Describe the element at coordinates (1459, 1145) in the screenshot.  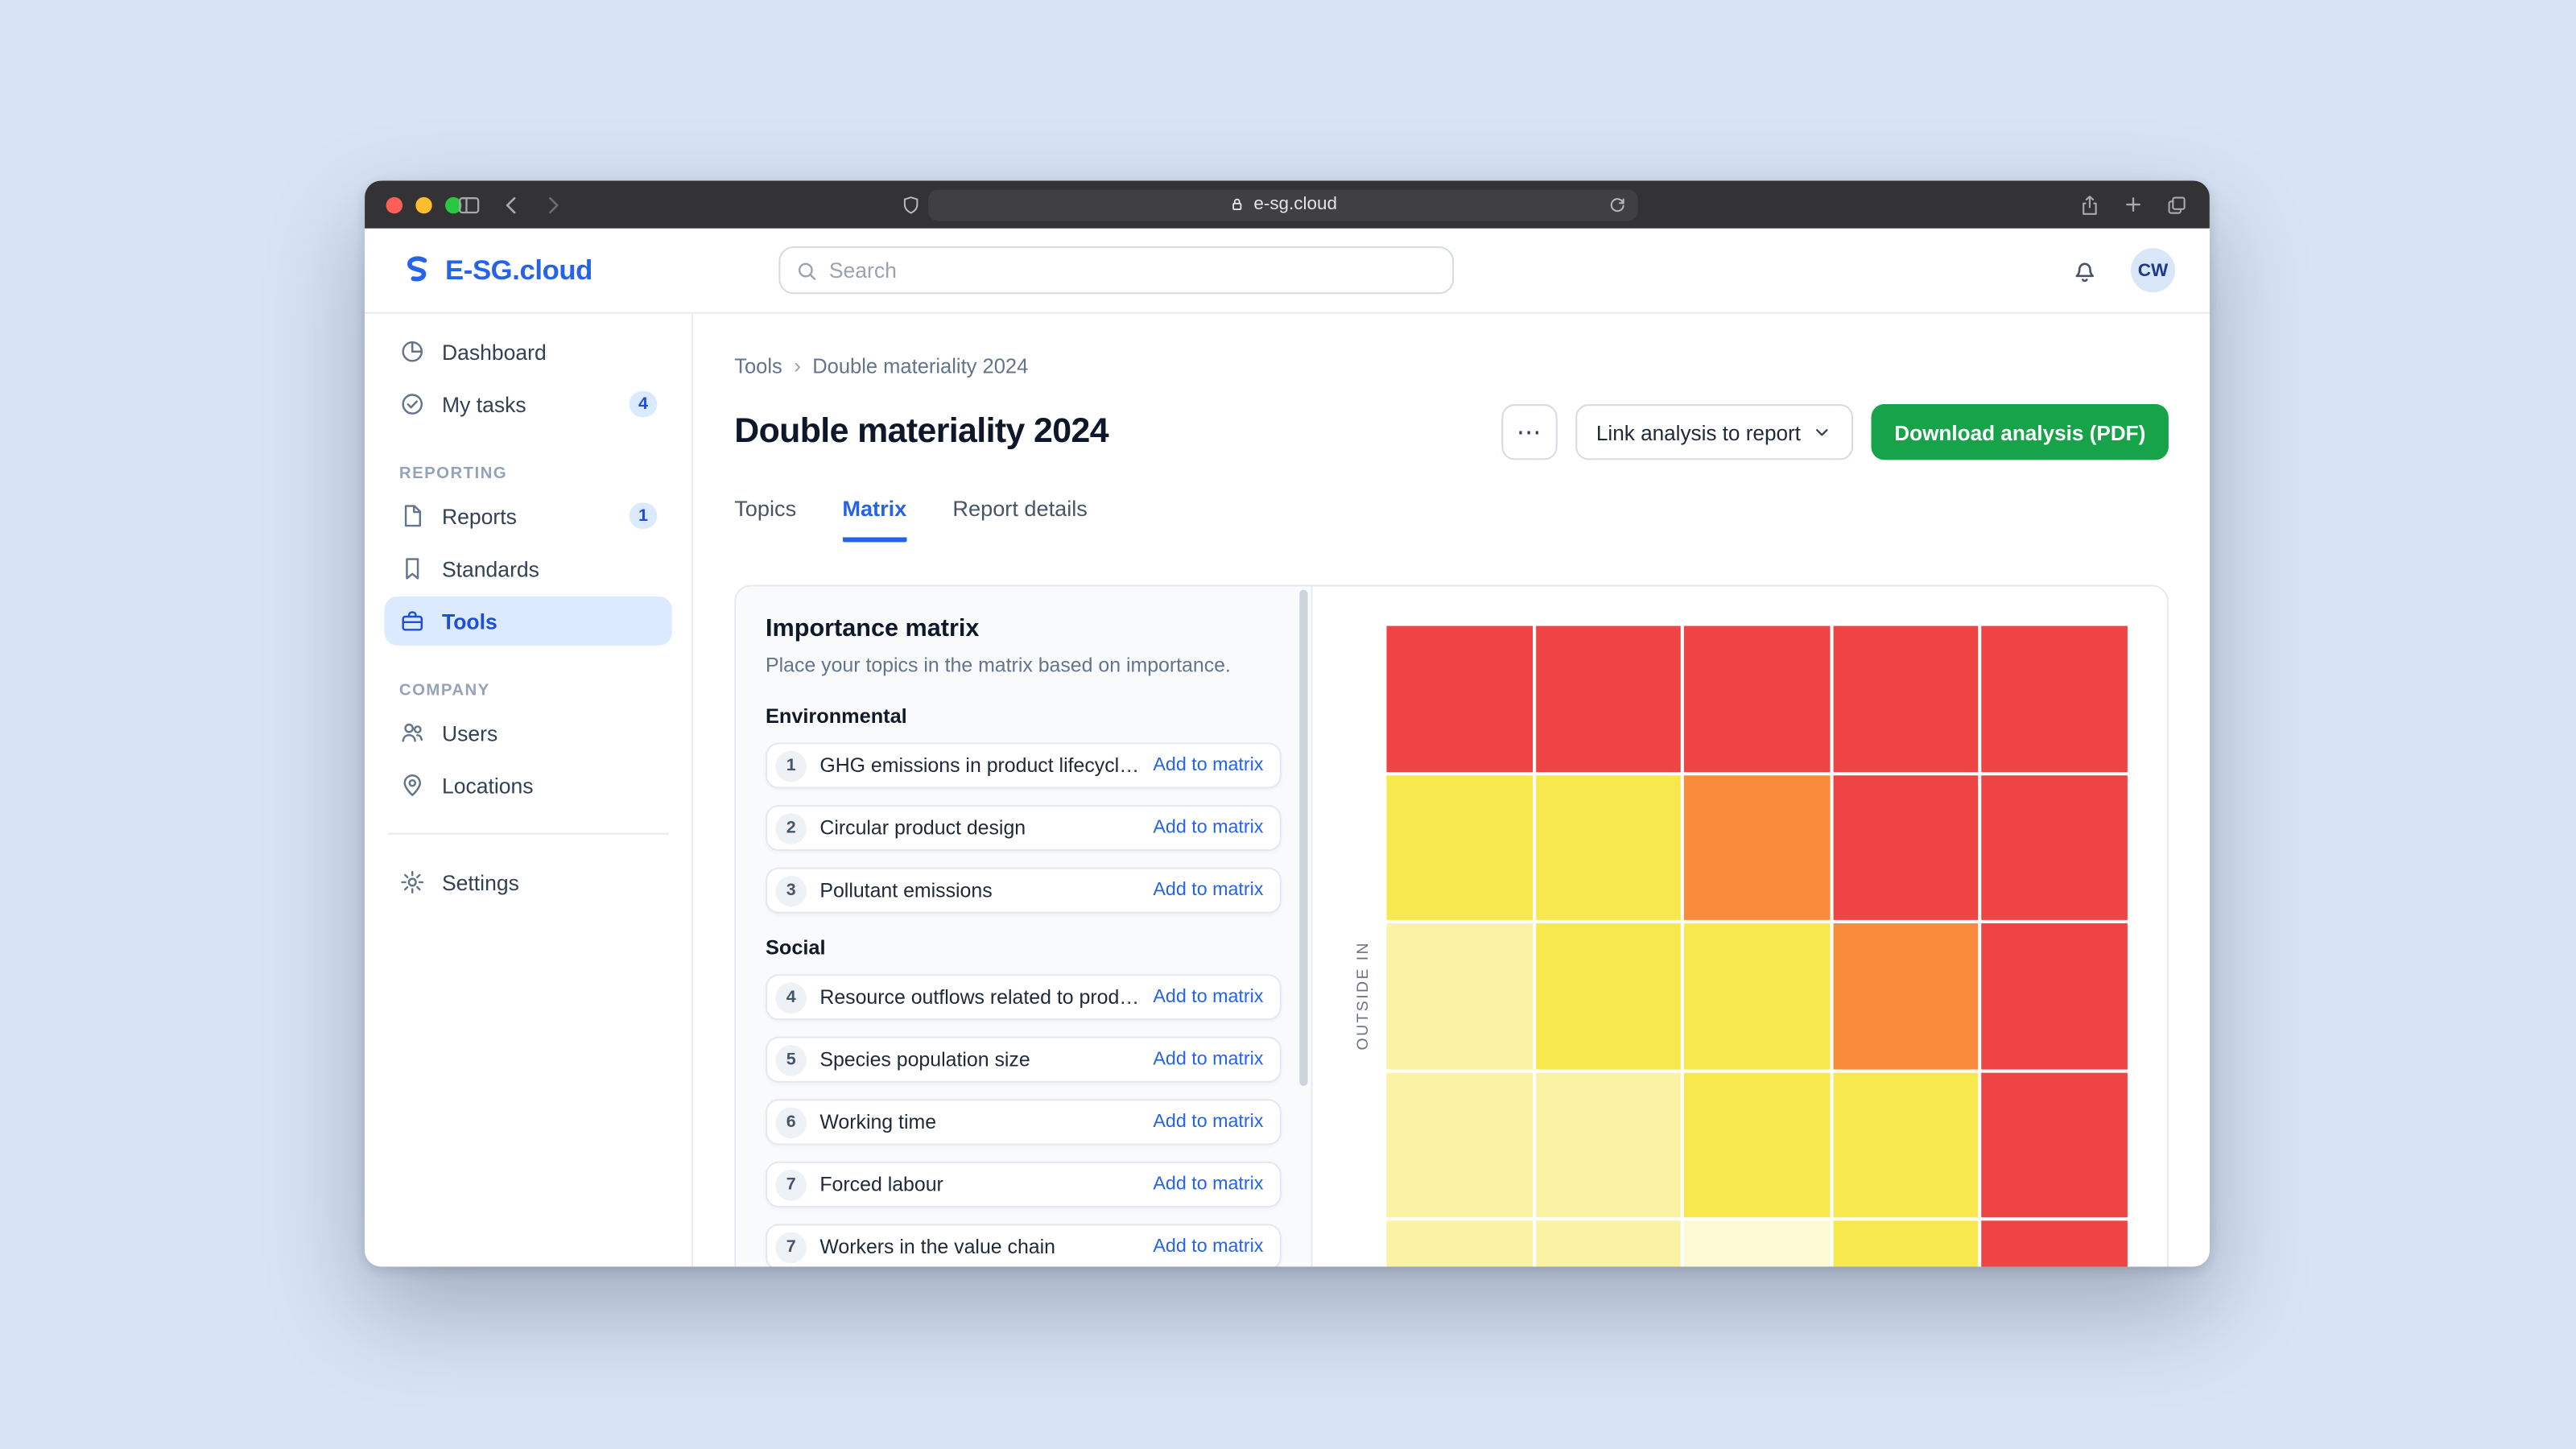
I see `heatmap-cell-r4c1` at that location.